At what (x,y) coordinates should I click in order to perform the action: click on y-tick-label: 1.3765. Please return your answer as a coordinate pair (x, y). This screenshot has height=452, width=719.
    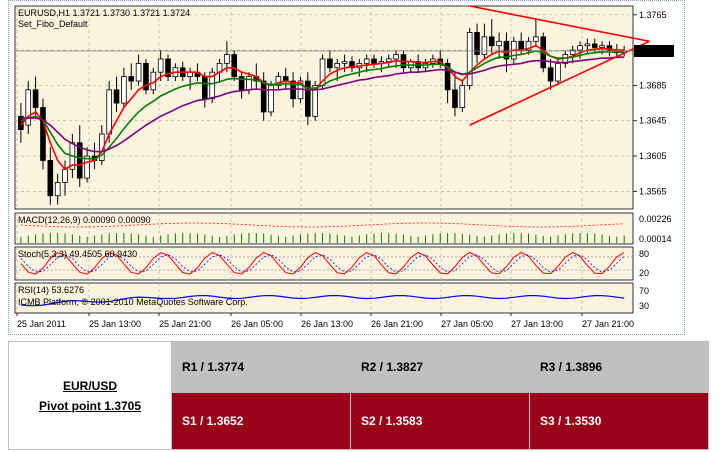
    Looking at the image, I should click on (653, 15).